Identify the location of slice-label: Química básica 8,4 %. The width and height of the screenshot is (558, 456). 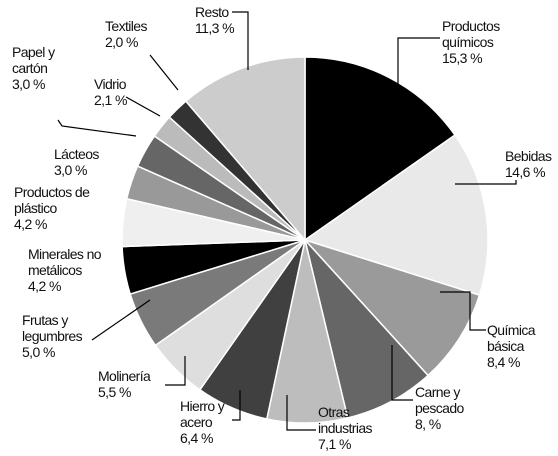
(522, 346).